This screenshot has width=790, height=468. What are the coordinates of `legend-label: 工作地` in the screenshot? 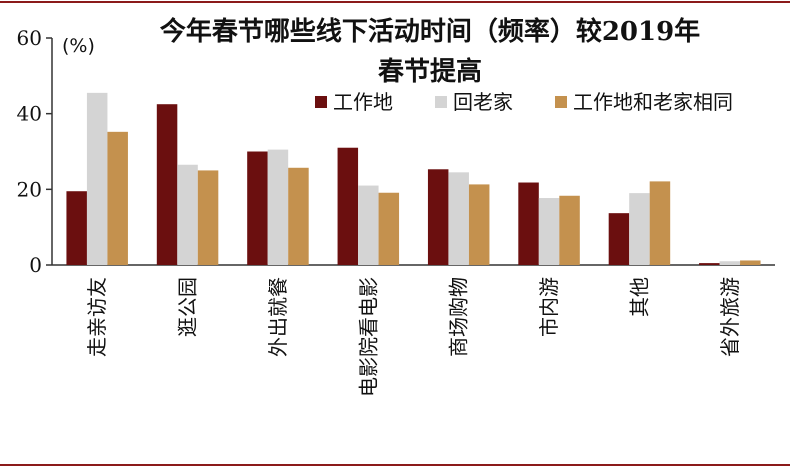 It's located at (363, 102).